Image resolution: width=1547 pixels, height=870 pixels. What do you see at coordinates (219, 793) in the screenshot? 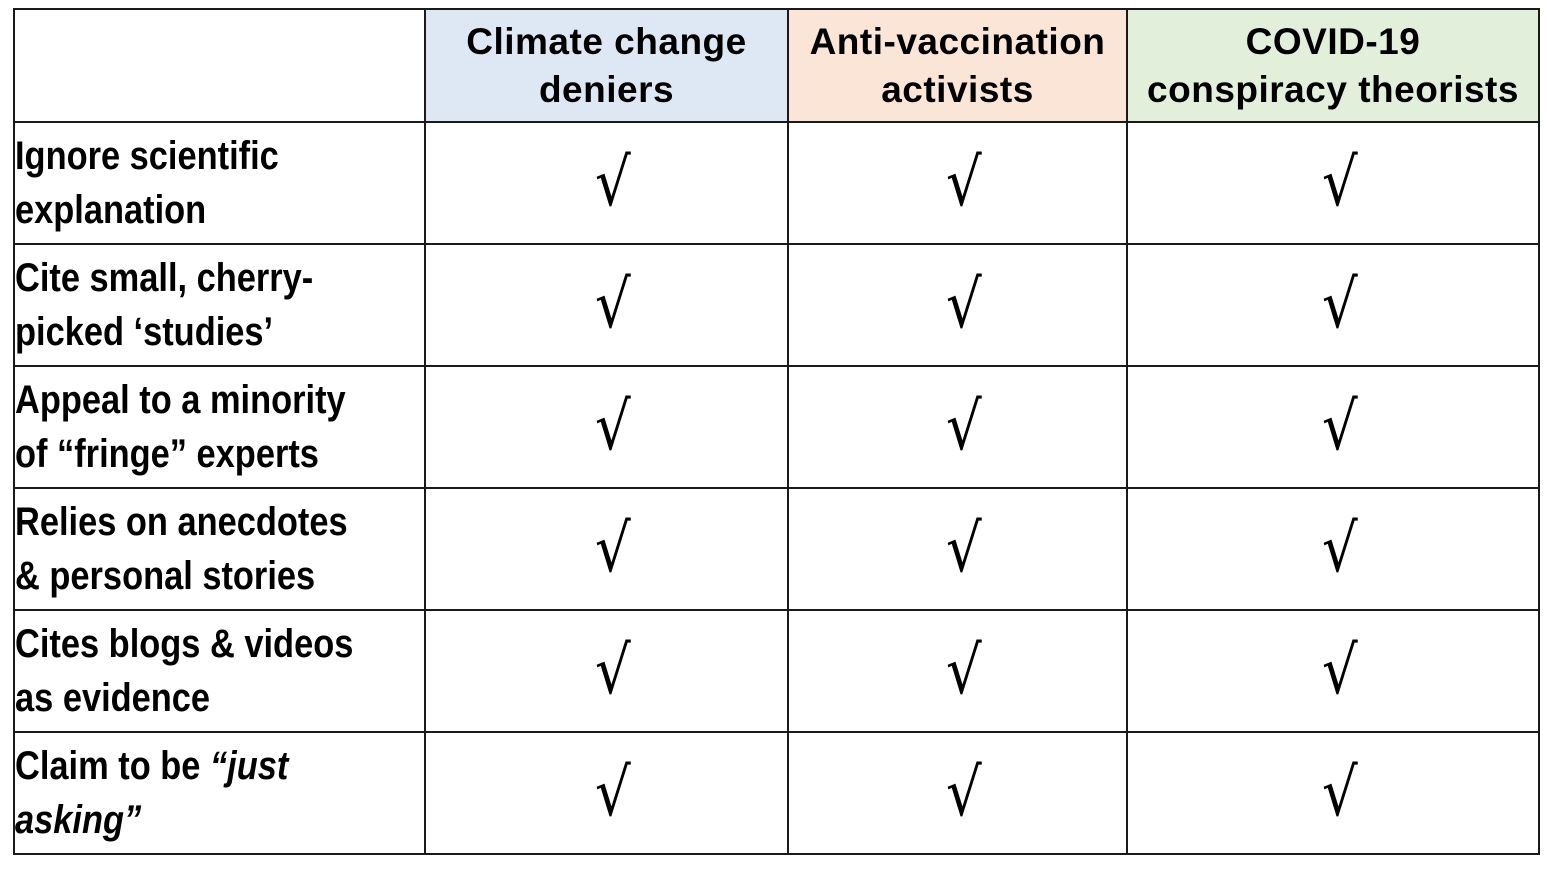
I see `row-label: Claim to be “just asking”` at bounding box center [219, 793].